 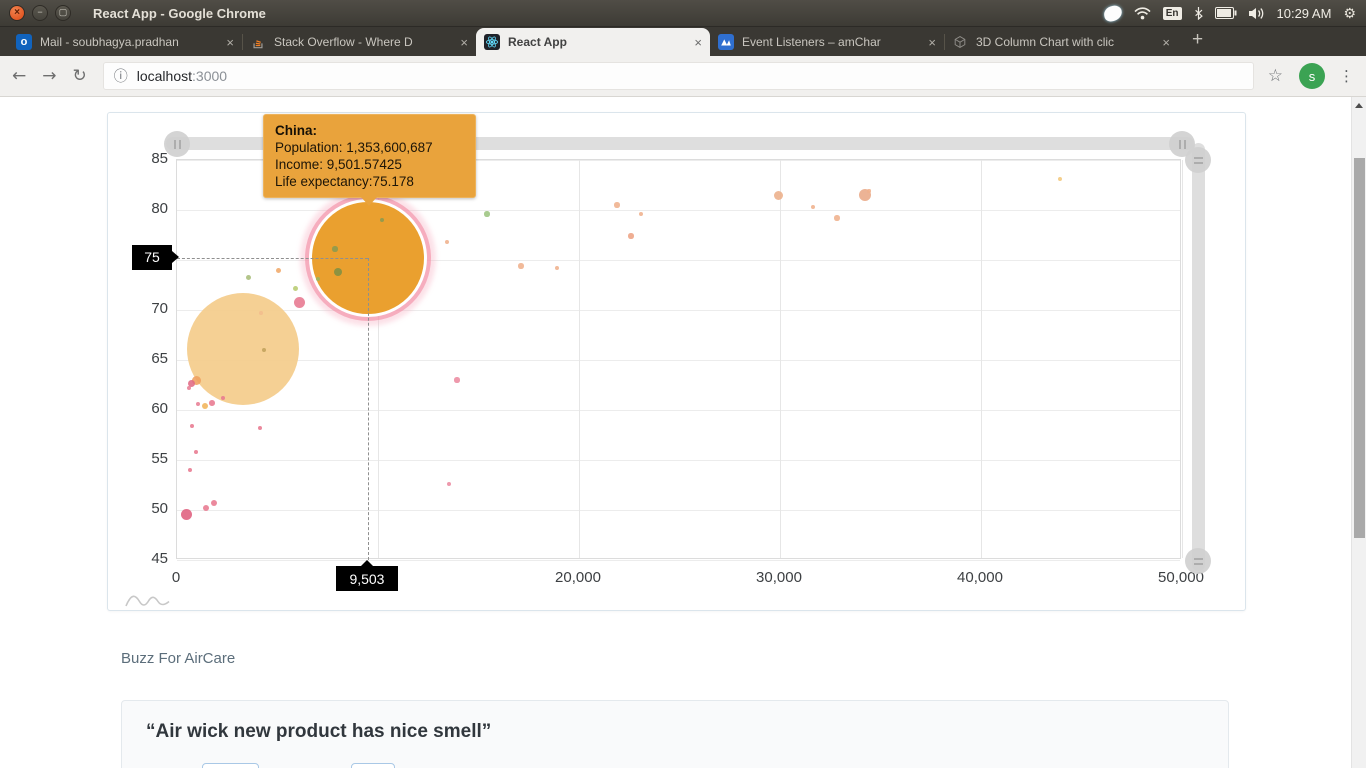 What do you see at coordinates (1275, 76) in the screenshot?
I see `star-icon: ☆` at bounding box center [1275, 76].